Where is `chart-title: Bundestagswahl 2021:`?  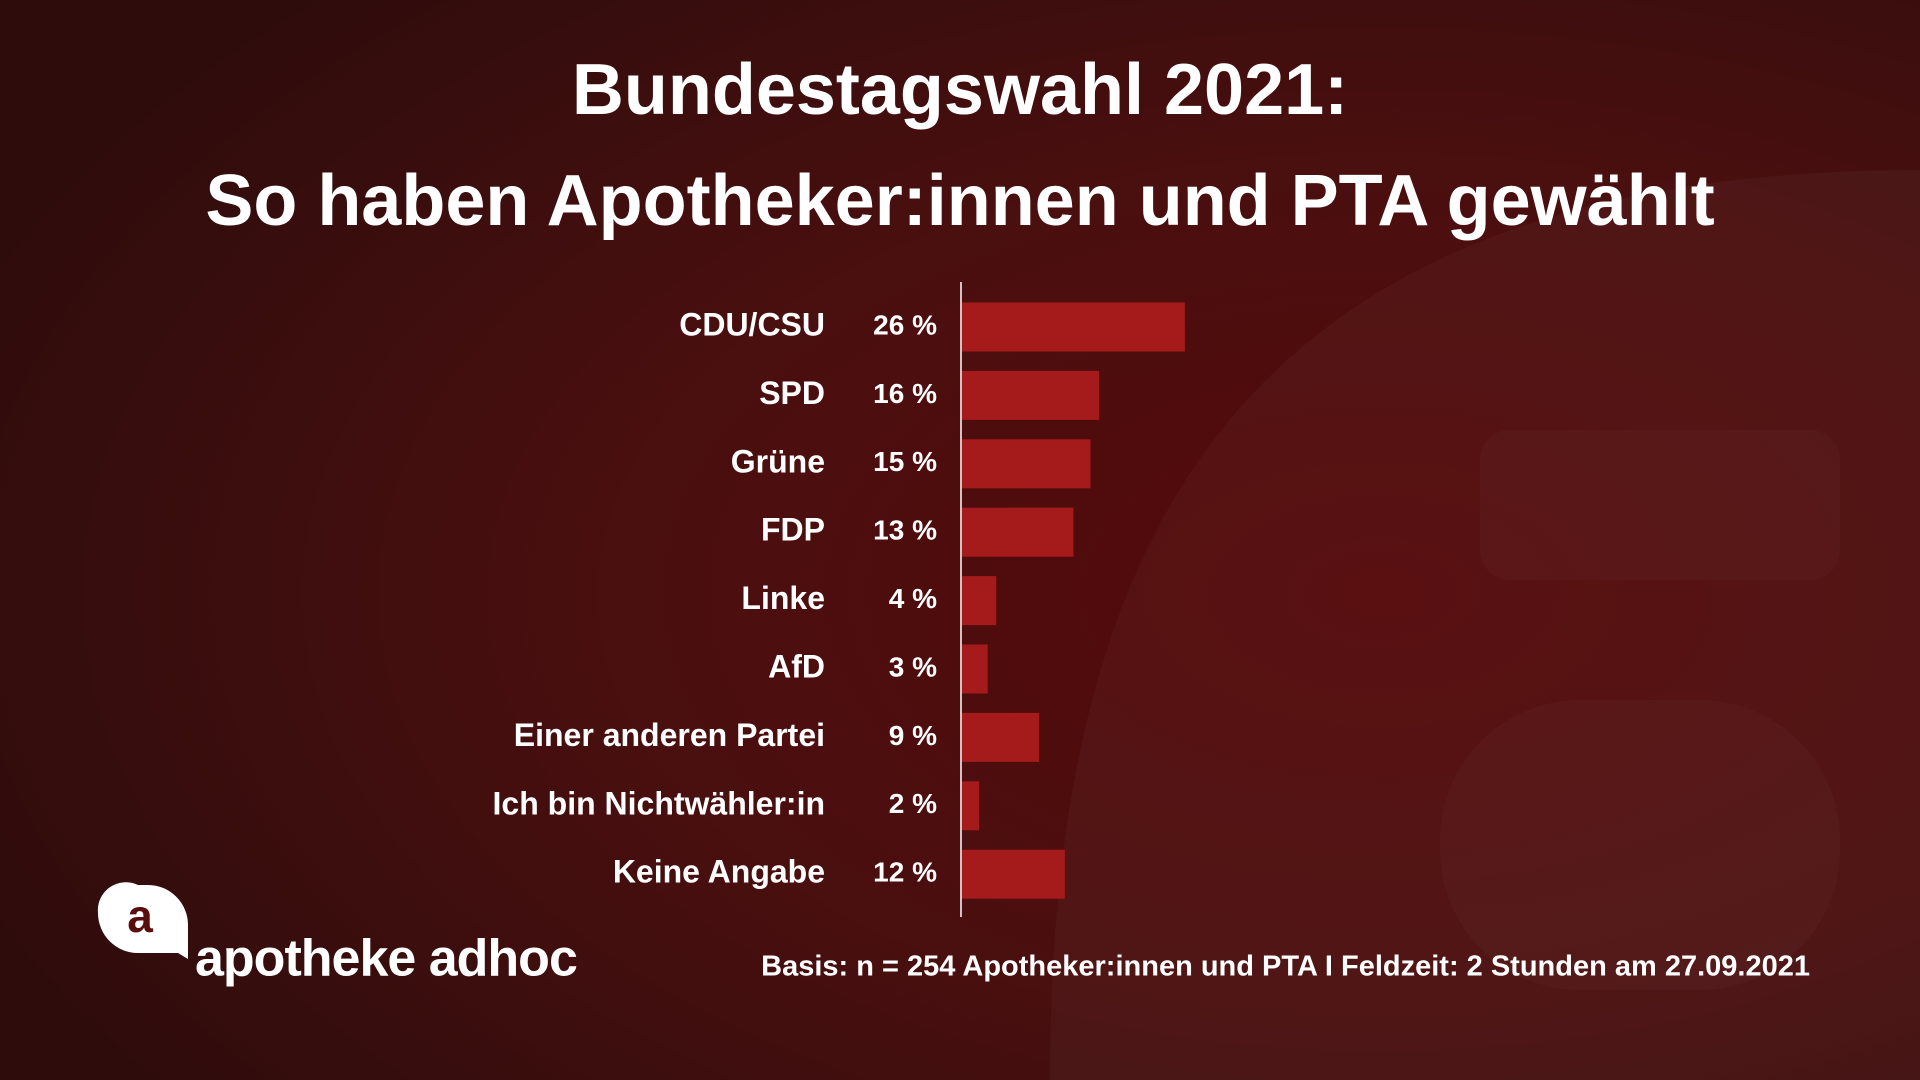 chart-title: Bundestagswahl 2021: is located at coordinates (960, 90).